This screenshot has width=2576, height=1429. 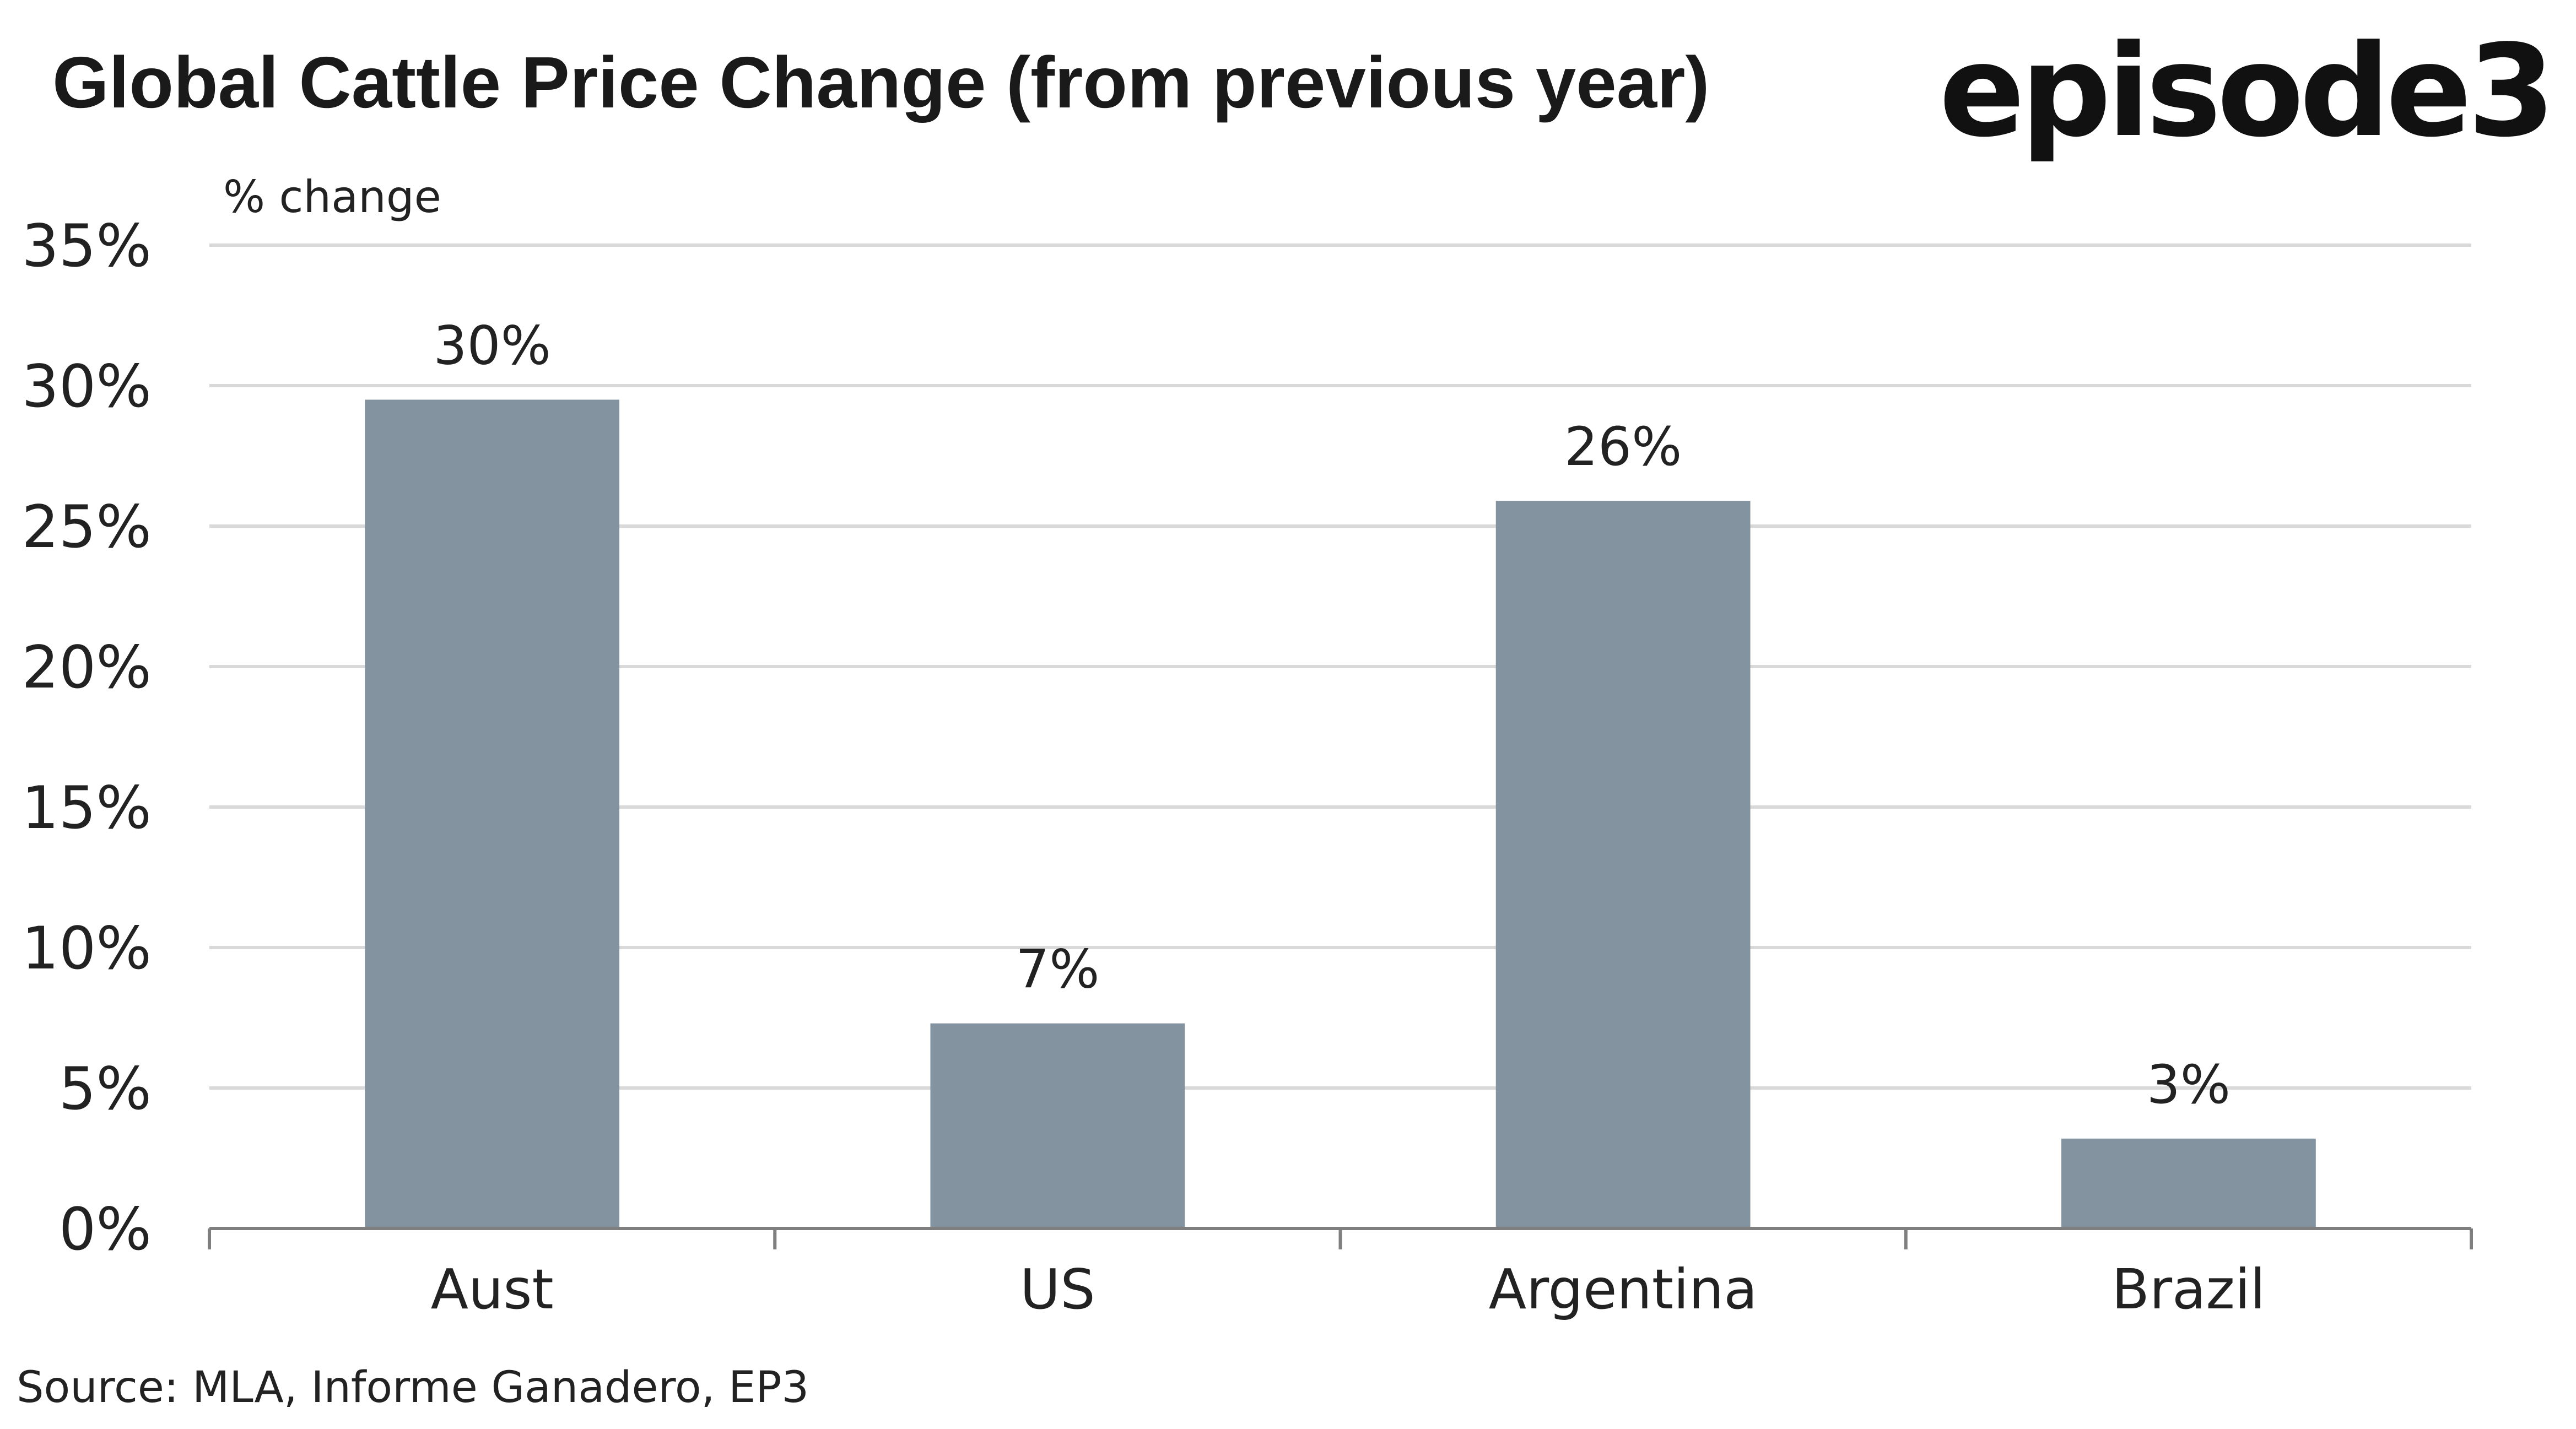 What do you see at coordinates (1057, 1289) in the screenshot?
I see `x-tick-label: US` at bounding box center [1057, 1289].